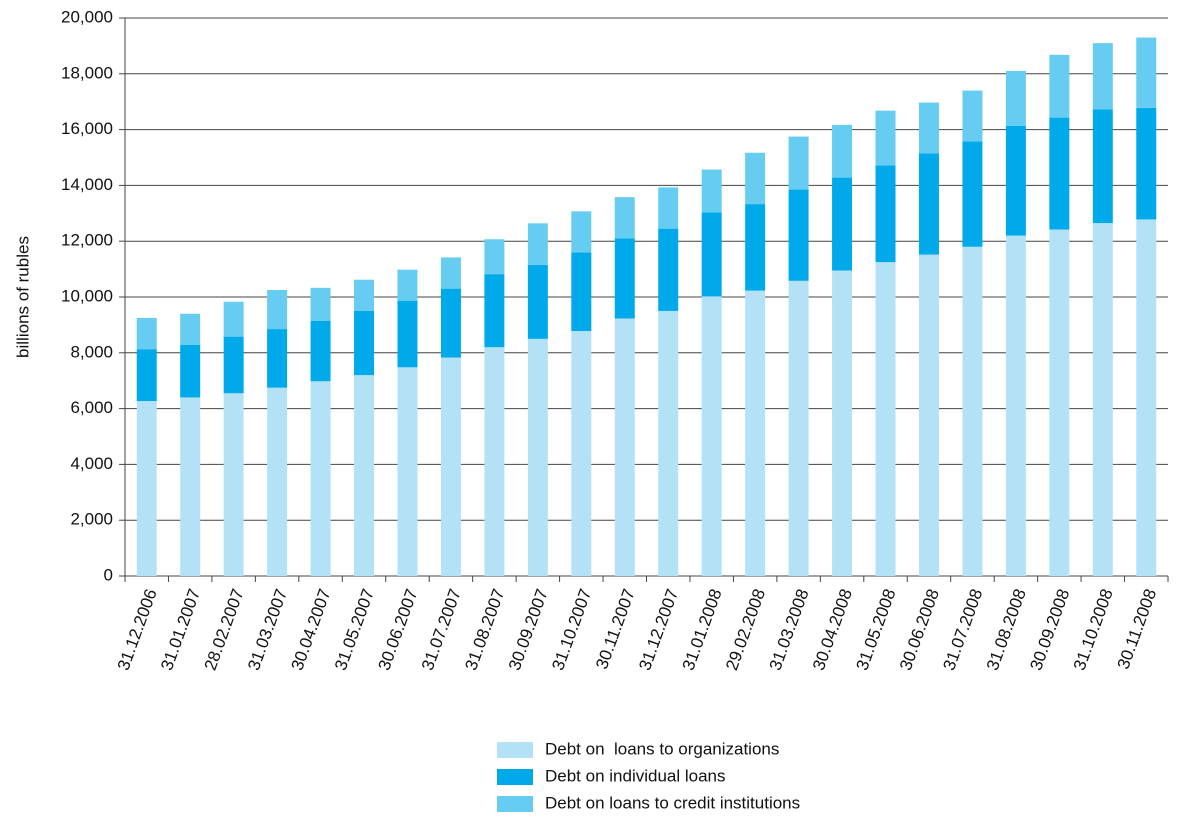 Image resolution: width=1178 pixels, height=816 pixels. What do you see at coordinates (1049, 629) in the screenshot?
I see `x-tick-label: 30.09.2008` at bounding box center [1049, 629].